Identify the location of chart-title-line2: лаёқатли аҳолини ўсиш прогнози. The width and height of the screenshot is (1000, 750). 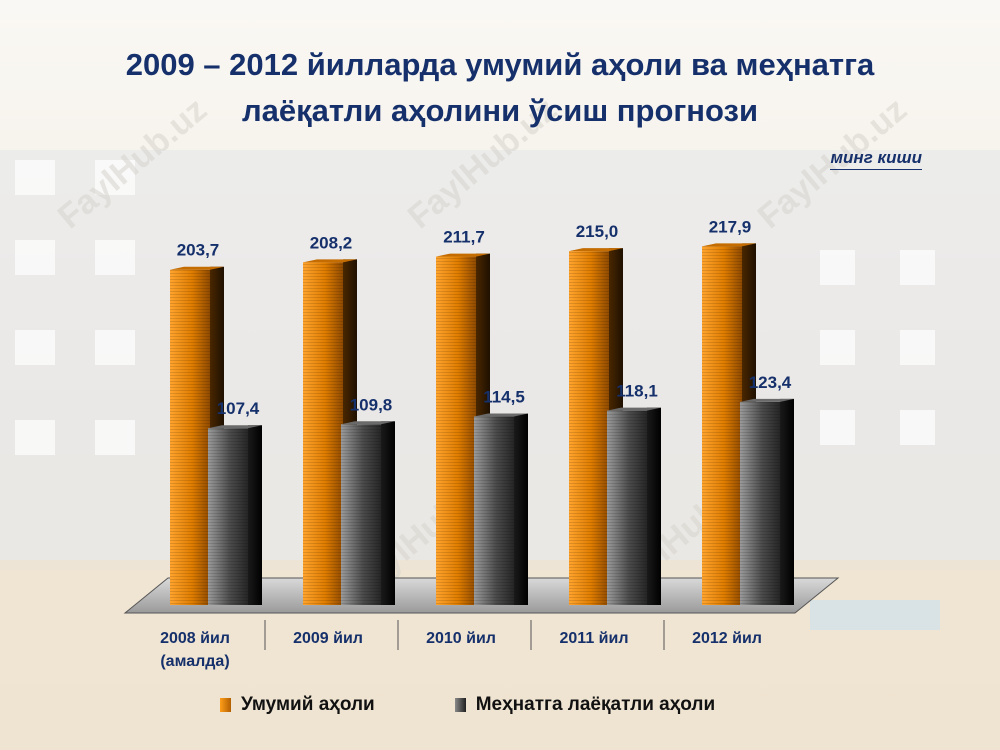
(500, 110).